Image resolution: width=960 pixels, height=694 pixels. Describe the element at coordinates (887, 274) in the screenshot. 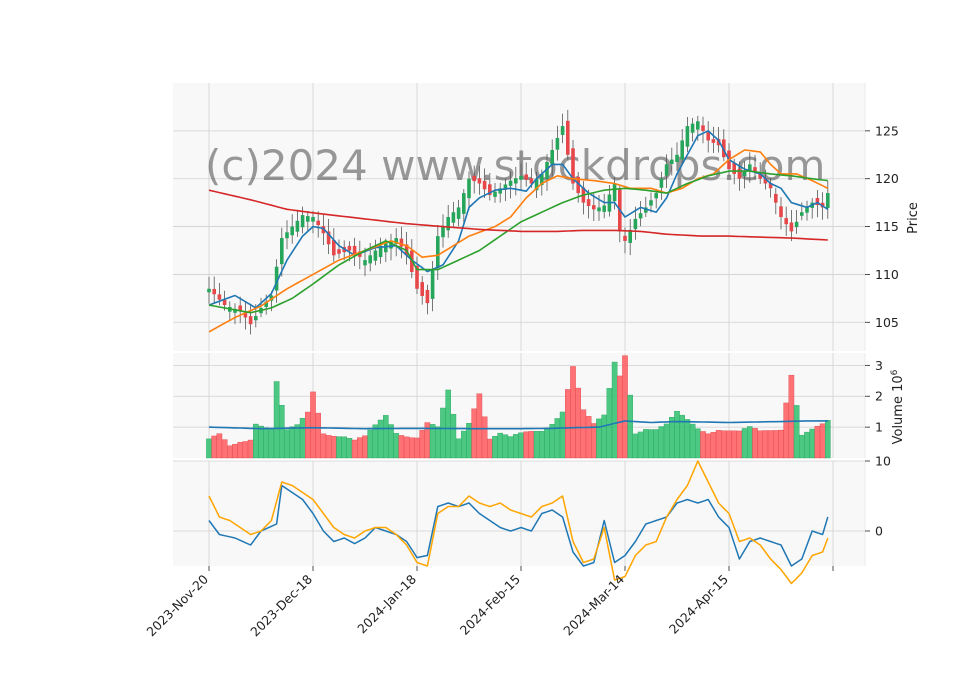

I see `price-tick-label: 110` at that location.